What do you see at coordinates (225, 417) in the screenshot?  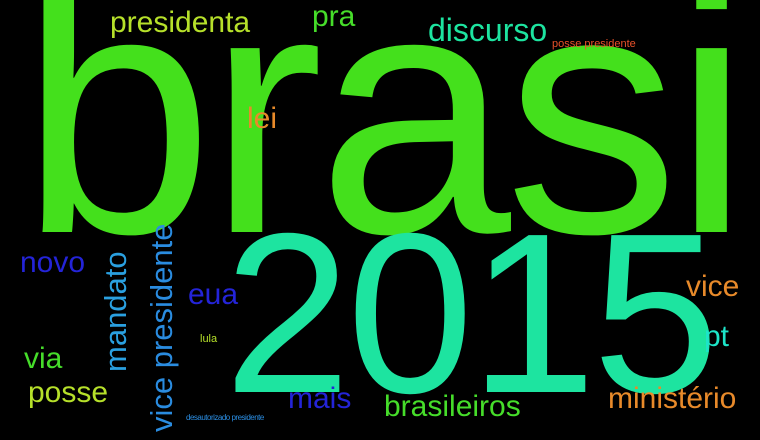 I see `word-desautorizado-presidente: desautorizado presidente` at bounding box center [225, 417].